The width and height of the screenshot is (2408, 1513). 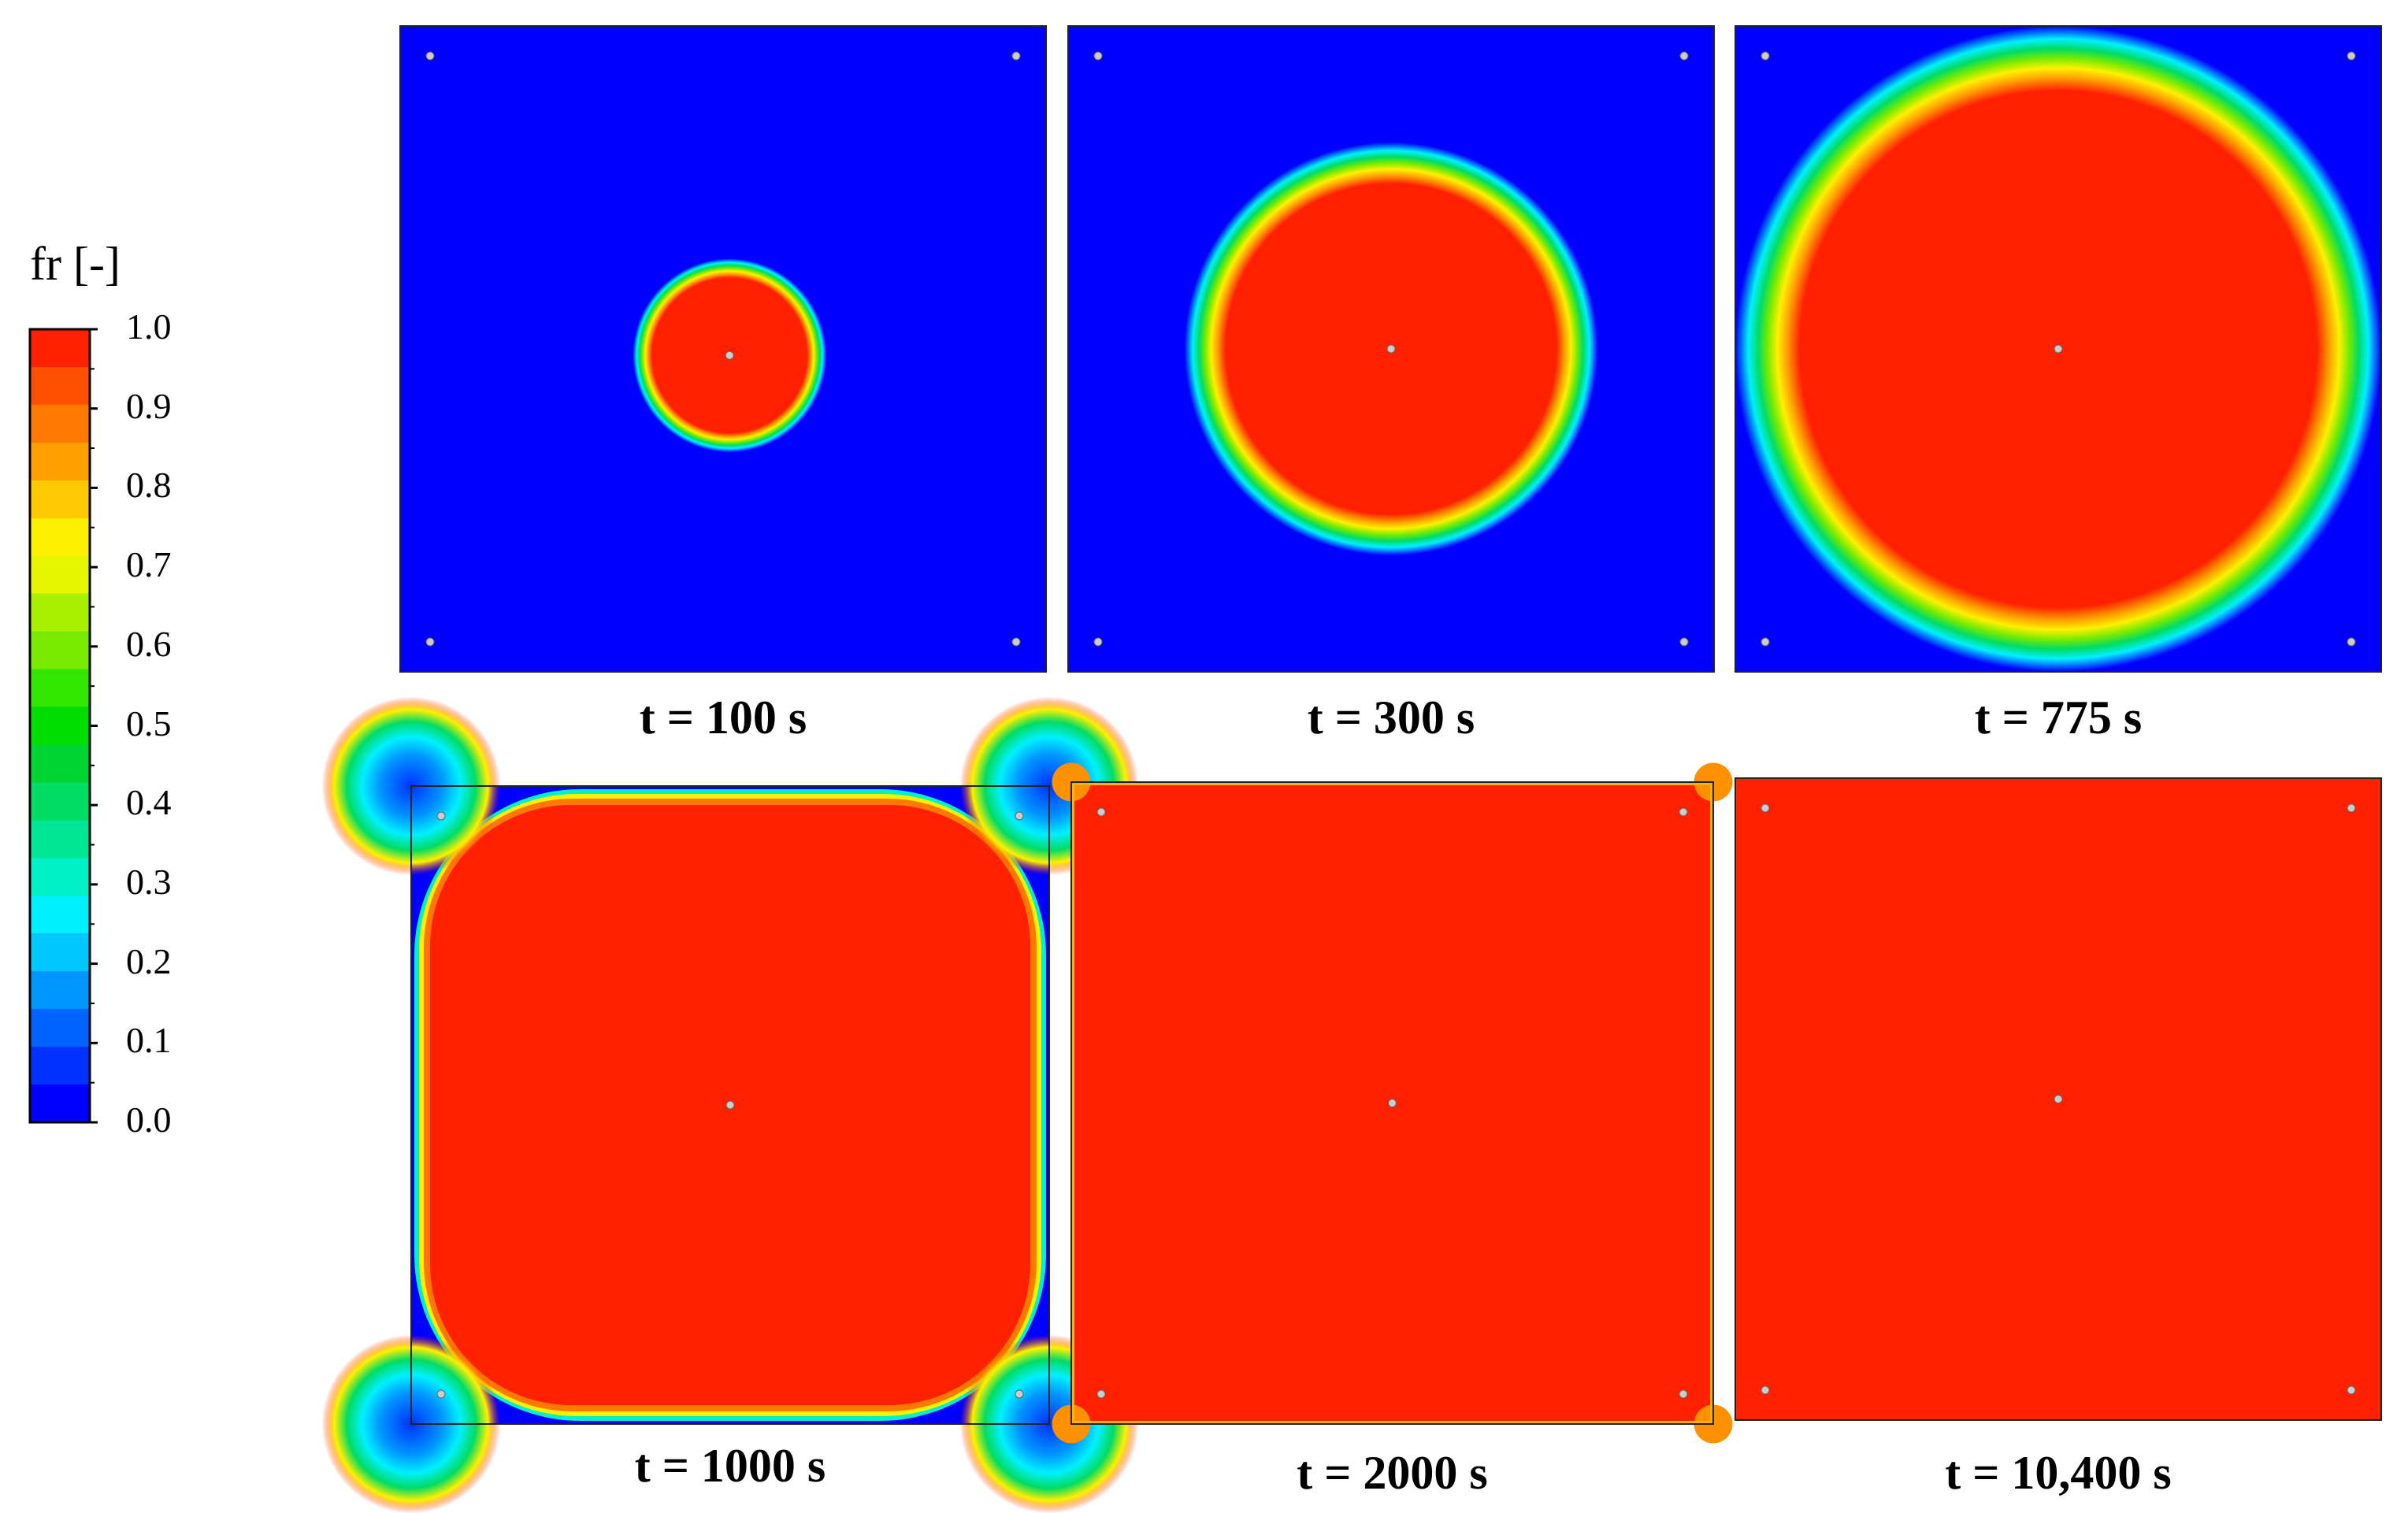 I want to click on colorbar-tick-label: 1.0, so click(x=149, y=326).